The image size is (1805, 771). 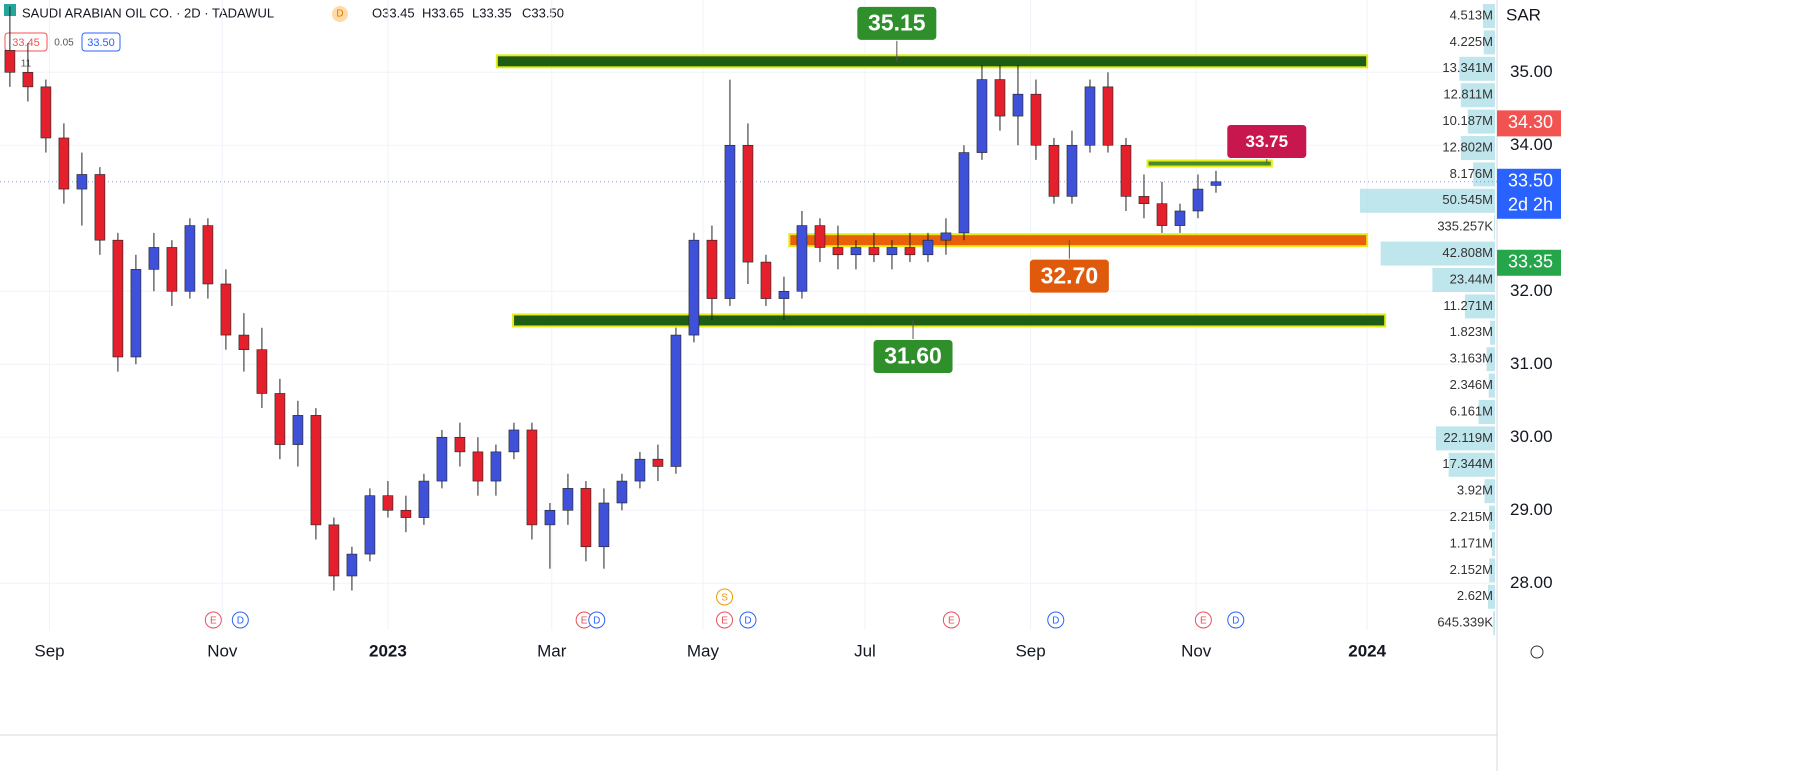 I want to click on level-label: 32.70, so click(x=1070, y=275).